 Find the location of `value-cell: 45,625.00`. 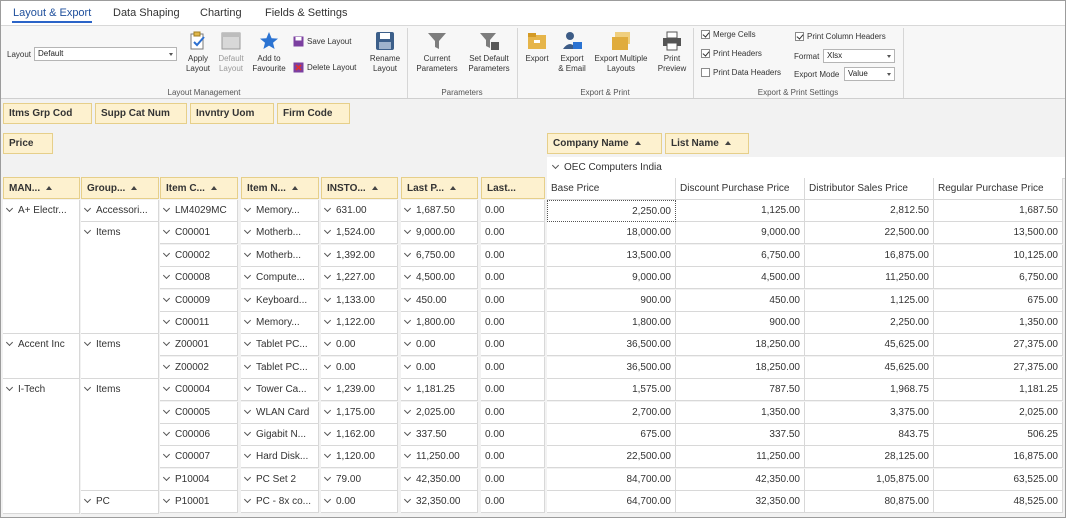

value-cell: 45,625.00 is located at coordinates (869, 367).